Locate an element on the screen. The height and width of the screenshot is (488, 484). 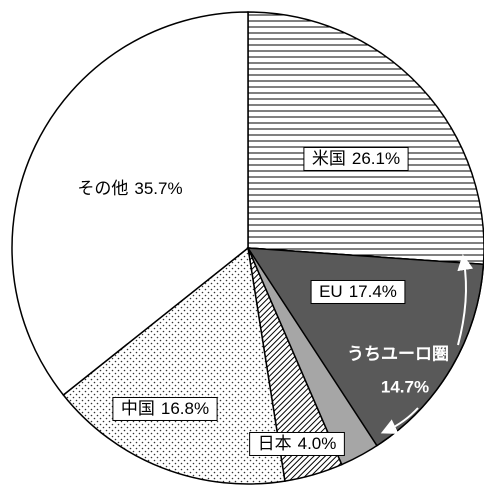
value-label: 26.1% is located at coordinates (376, 158).